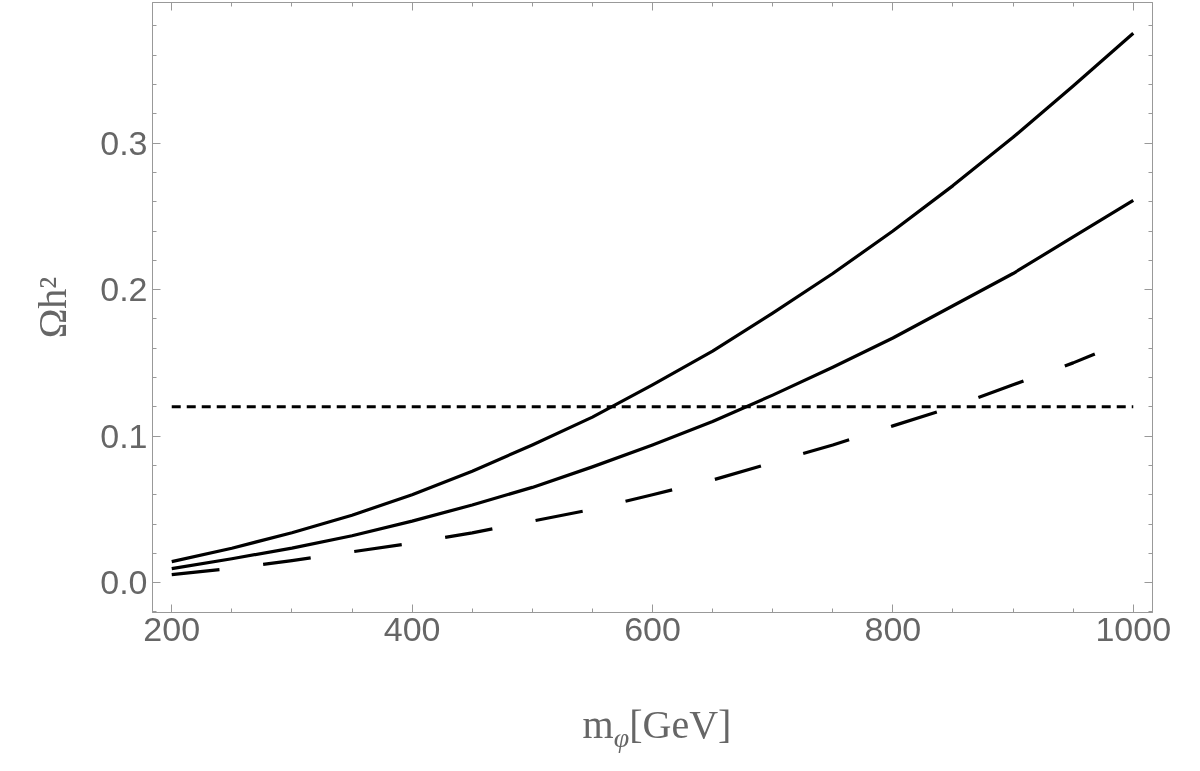  I want to click on y-tick-label: 0.2, so click(124, 289).